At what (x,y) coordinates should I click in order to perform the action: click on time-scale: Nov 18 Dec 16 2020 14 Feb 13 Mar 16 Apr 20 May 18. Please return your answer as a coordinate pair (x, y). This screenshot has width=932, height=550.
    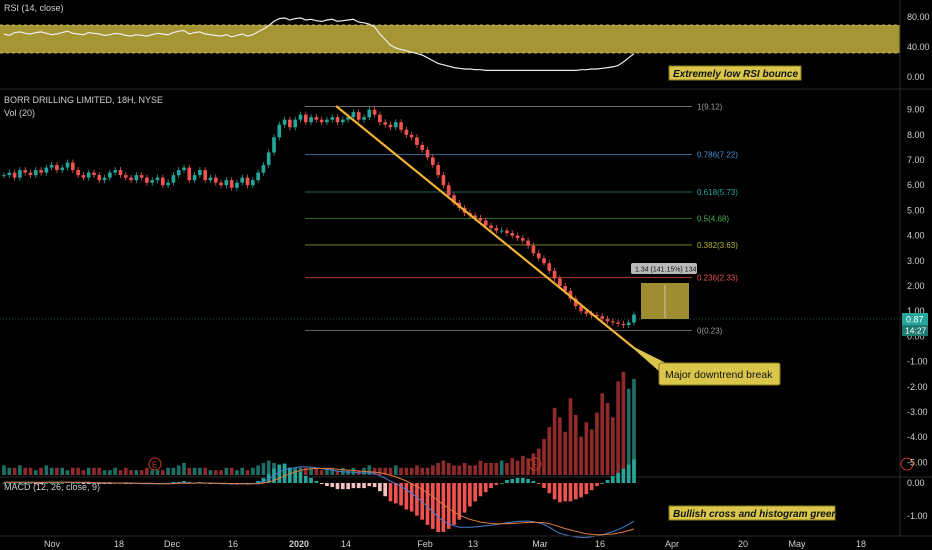
    Looking at the image, I should click on (466, 542).